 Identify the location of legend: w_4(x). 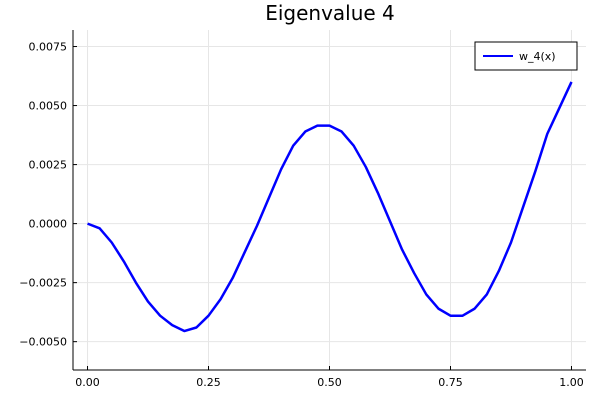
(526, 56).